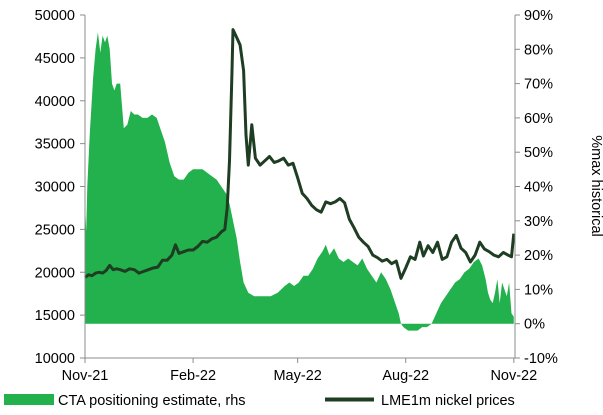  I want to click on right-tick-label: 90%, so click(538, 16).